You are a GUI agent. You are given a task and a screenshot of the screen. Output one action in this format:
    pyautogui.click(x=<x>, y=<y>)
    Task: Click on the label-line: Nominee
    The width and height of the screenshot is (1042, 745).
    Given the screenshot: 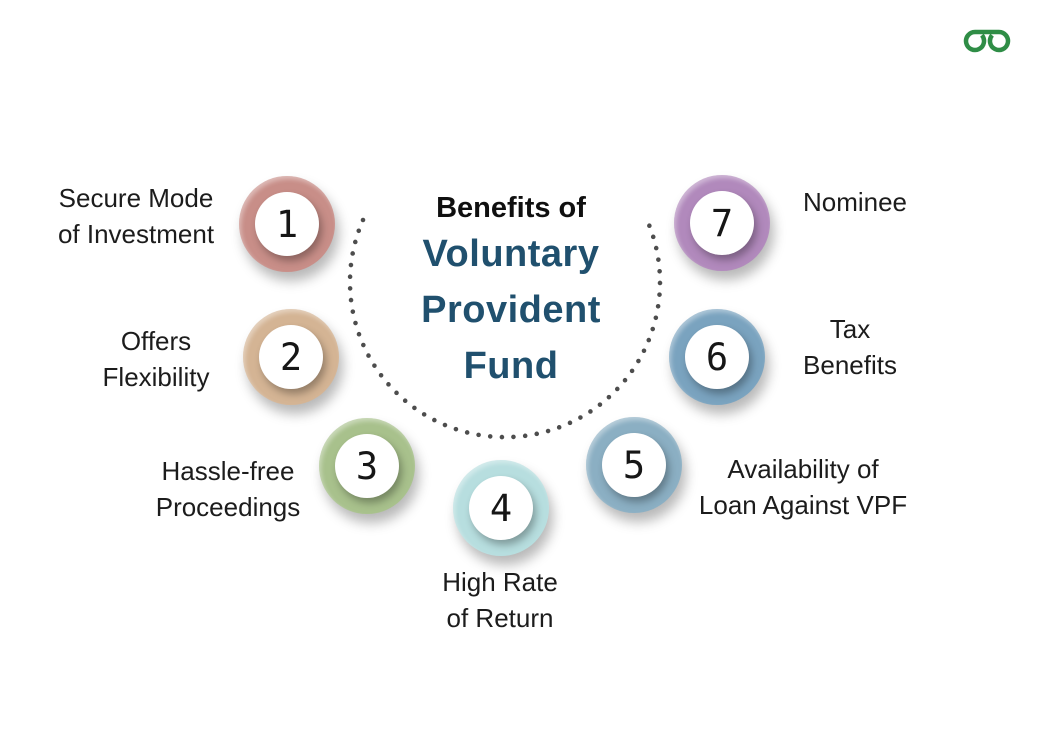 What is the action you would take?
    pyautogui.click(x=855, y=202)
    